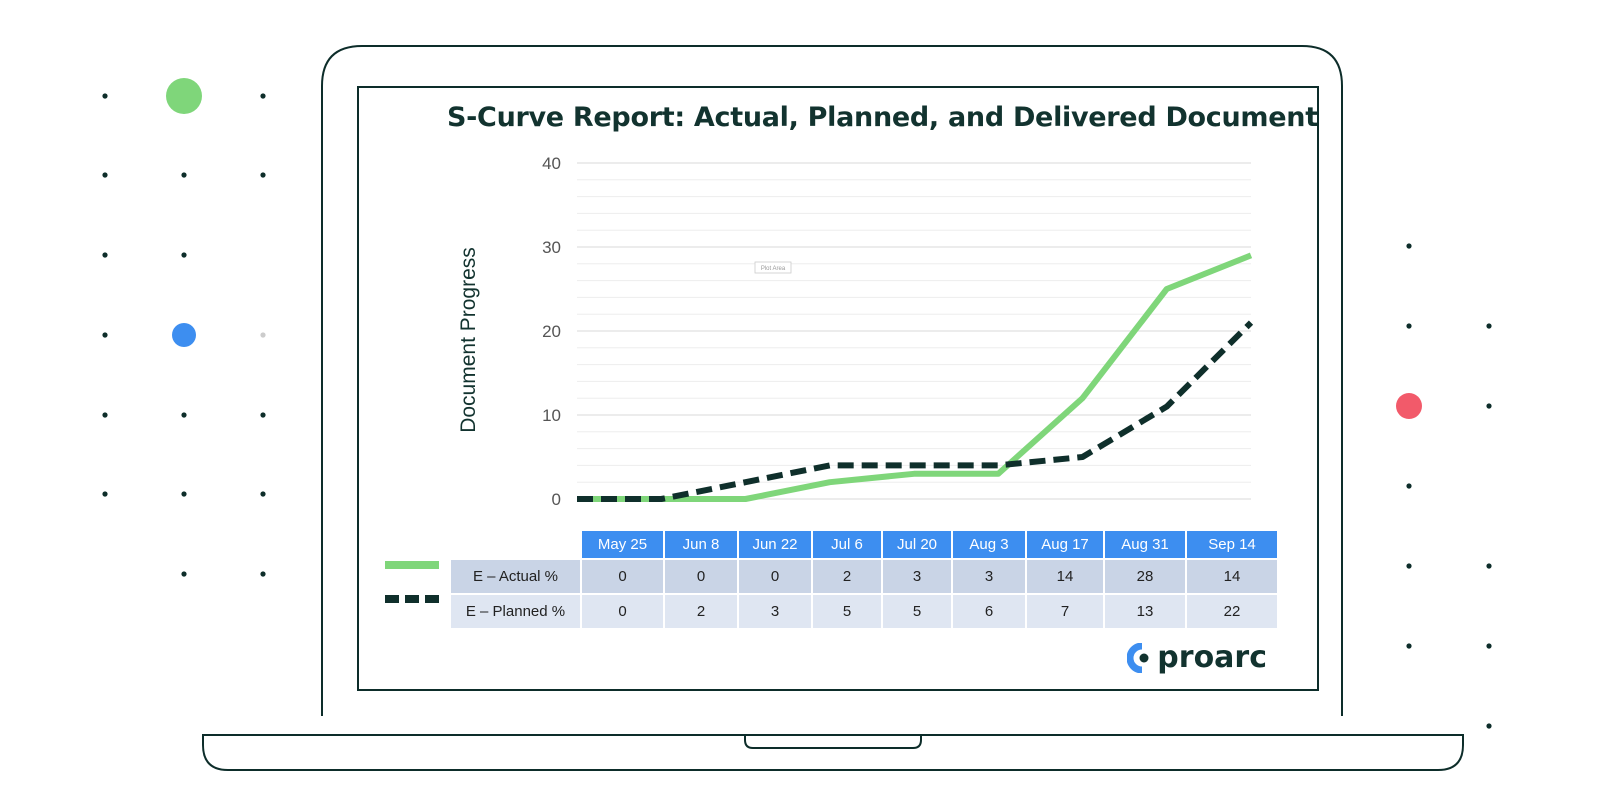  Describe the element at coordinates (833, 752) in the screenshot. I see `laptop-base` at that location.